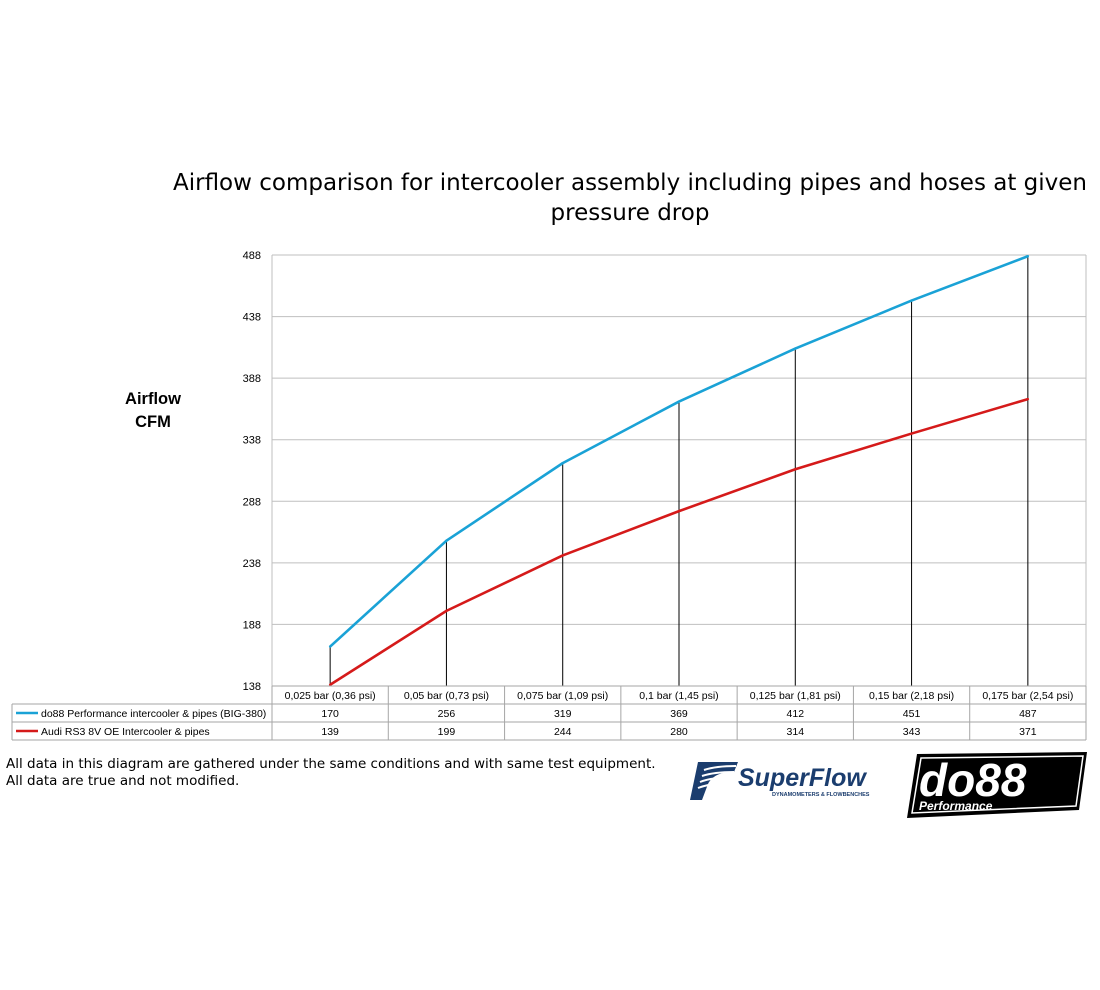  What do you see at coordinates (153, 422) in the screenshot?
I see `y-axis-label-line-2: CFM` at bounding box center [153, 422].